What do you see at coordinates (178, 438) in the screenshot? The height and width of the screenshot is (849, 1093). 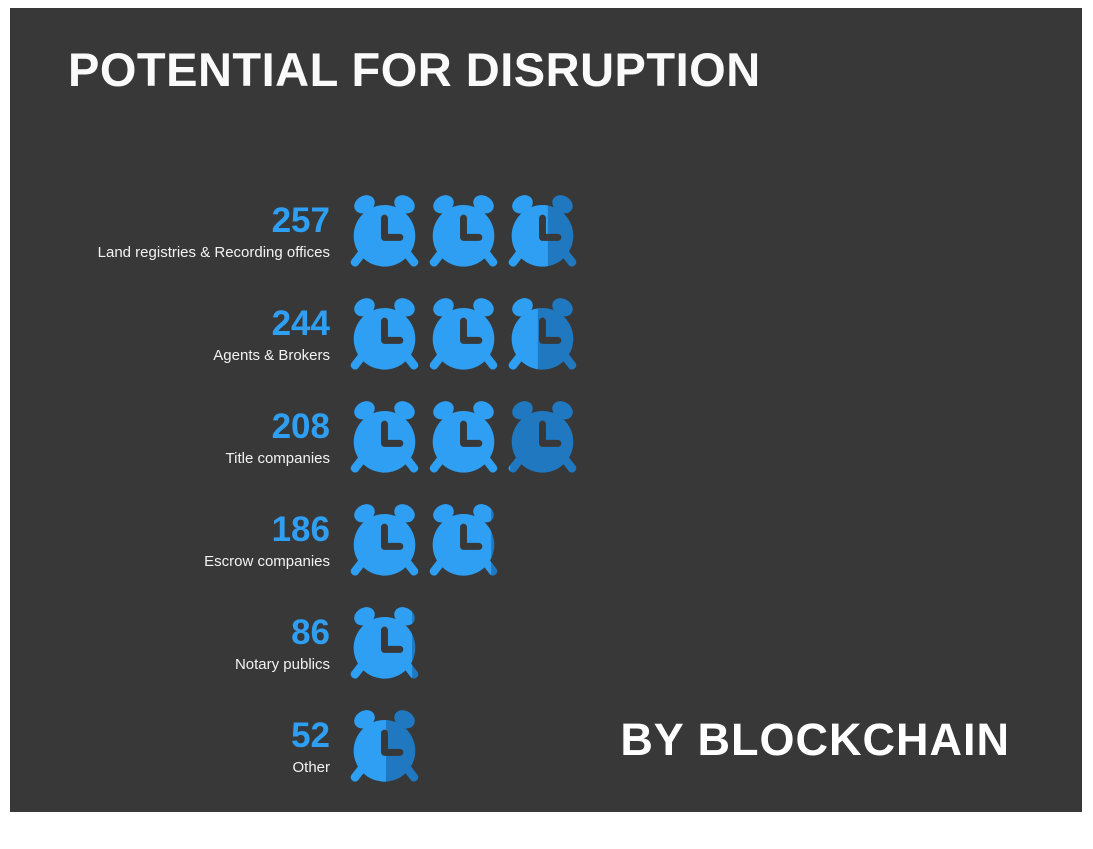 I see `row-text: 208 Title companies` at bounding box center [178, 438].